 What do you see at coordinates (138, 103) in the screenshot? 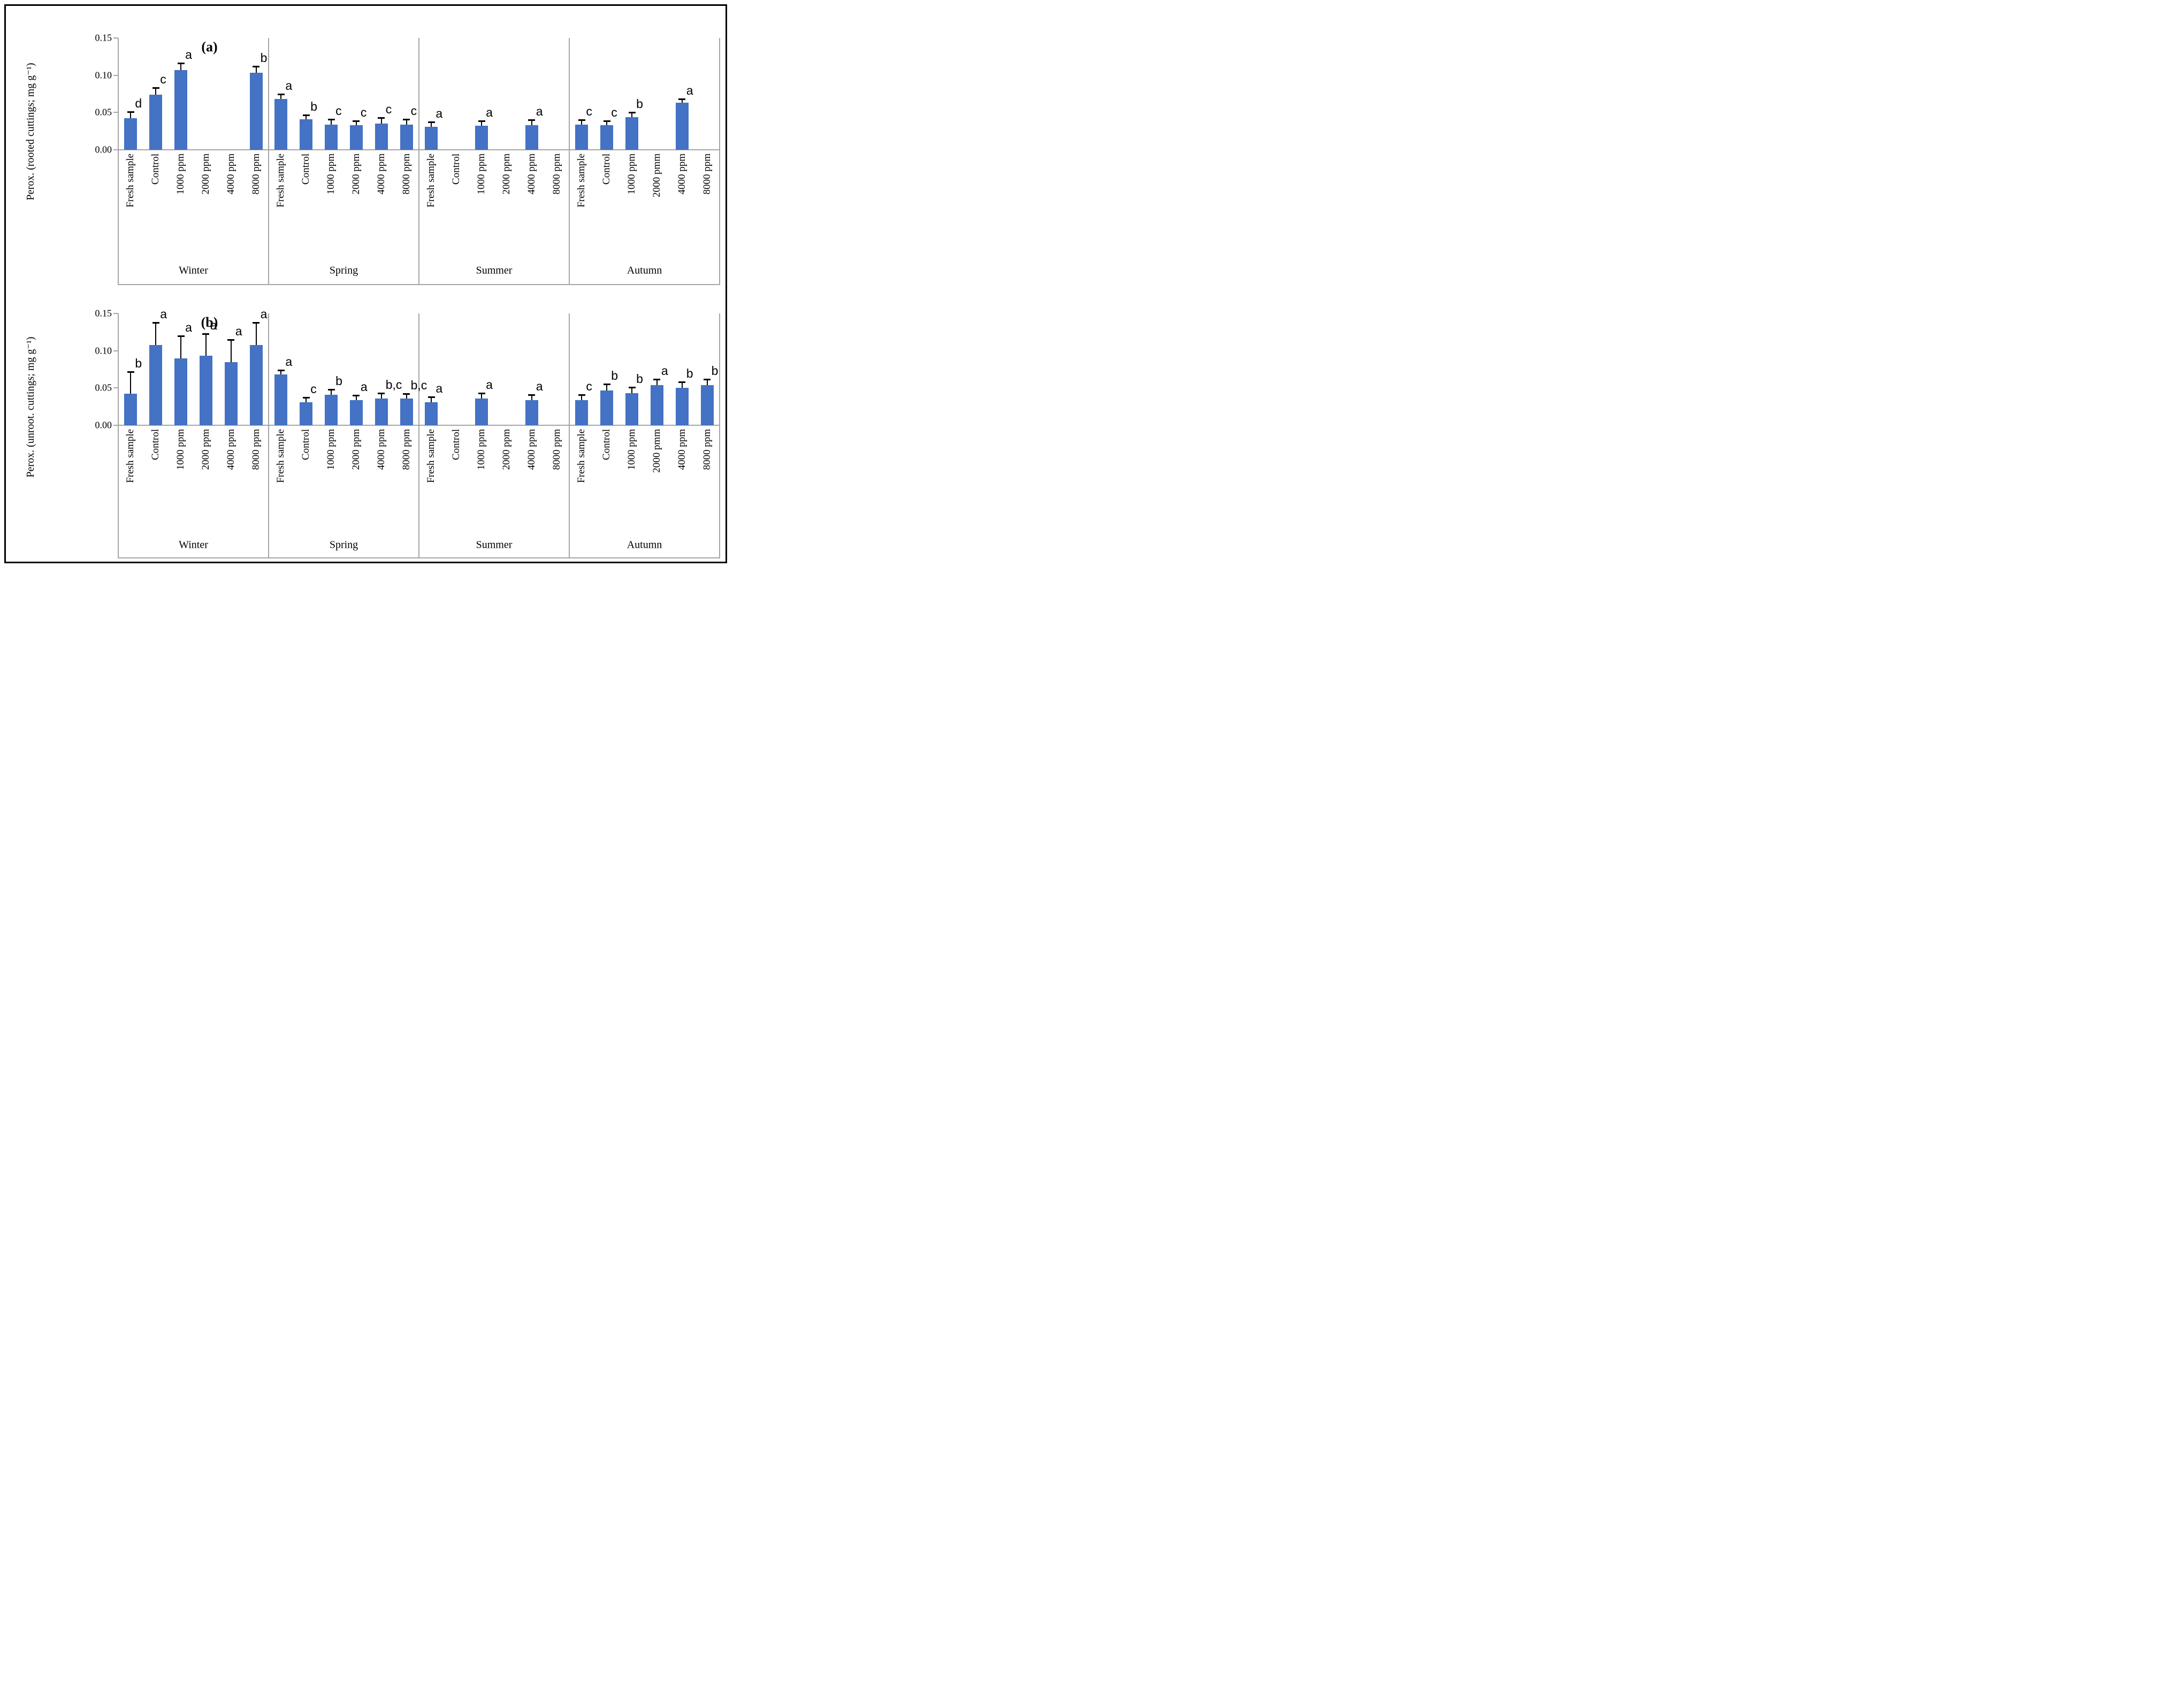
I see `significance-letter: d` at bounding box center [138, 103].